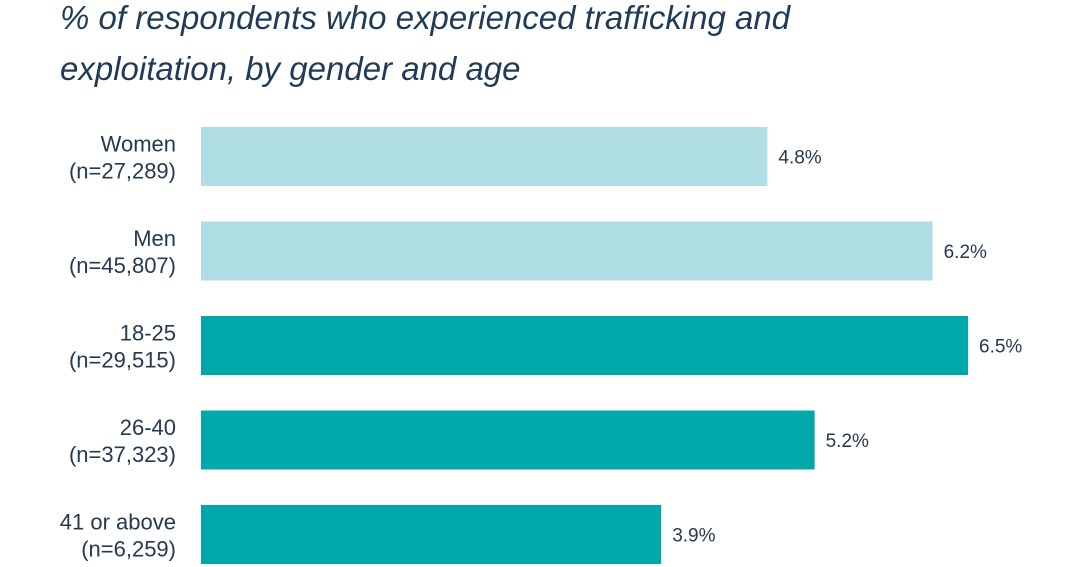 This screenshot has height=567, width=1075. I want to click on category-sample-size: (n=27,289), so click(122, 171).